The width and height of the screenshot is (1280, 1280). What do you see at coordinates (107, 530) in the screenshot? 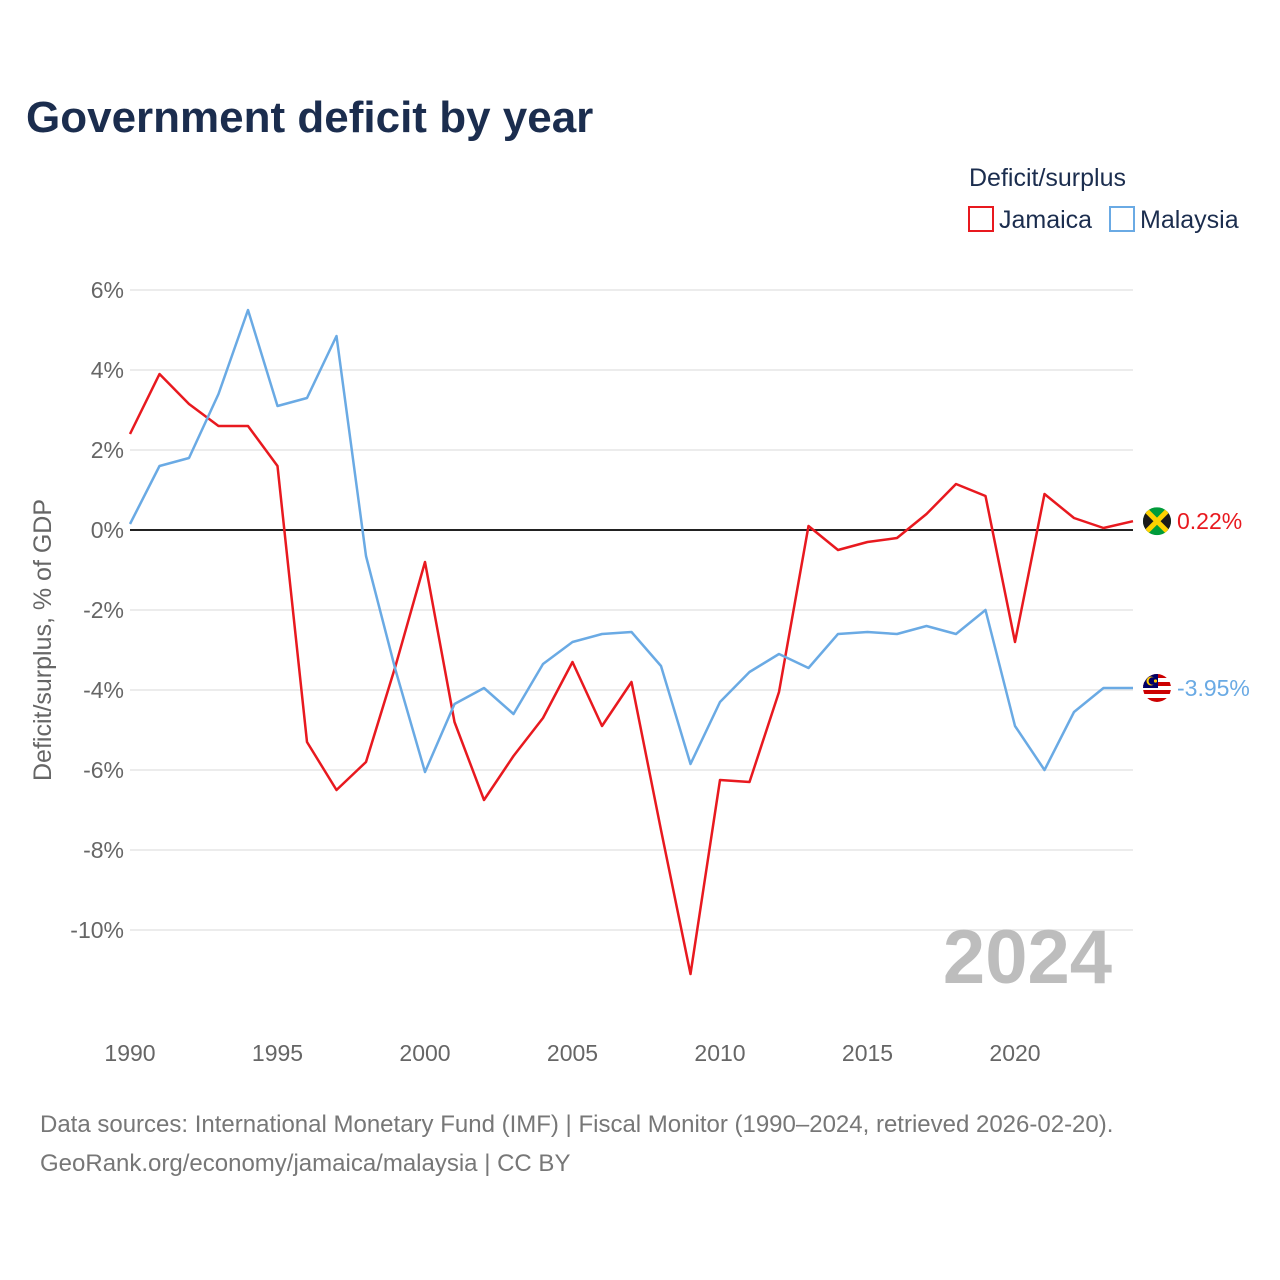
I see `y-tick-label: 0%` at bounding box center [107, 530].